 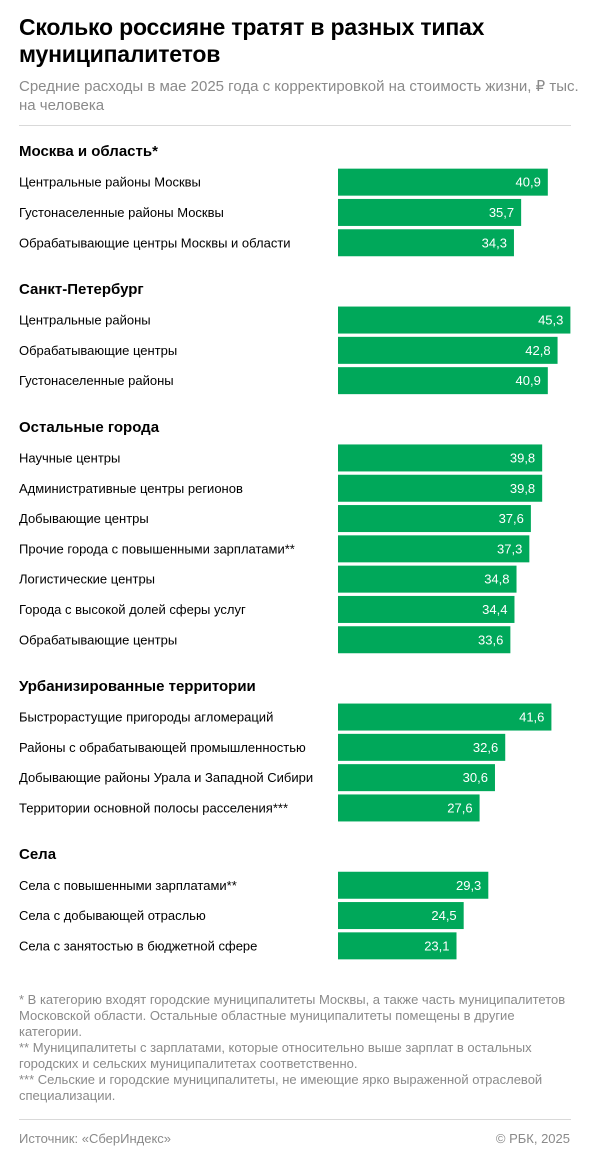 What do you see at coordinates (81, 289) in the screenshot?
I see `section-title: Санкт-Петербург` at bounding box center [81, 289].